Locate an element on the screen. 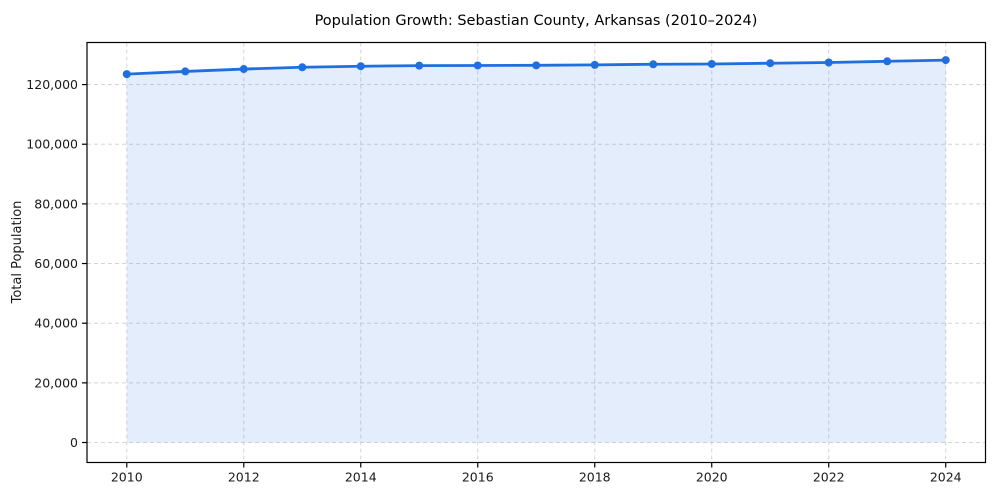  y-tick-label-100000: 100,000 is located at coordinates (52, 144).